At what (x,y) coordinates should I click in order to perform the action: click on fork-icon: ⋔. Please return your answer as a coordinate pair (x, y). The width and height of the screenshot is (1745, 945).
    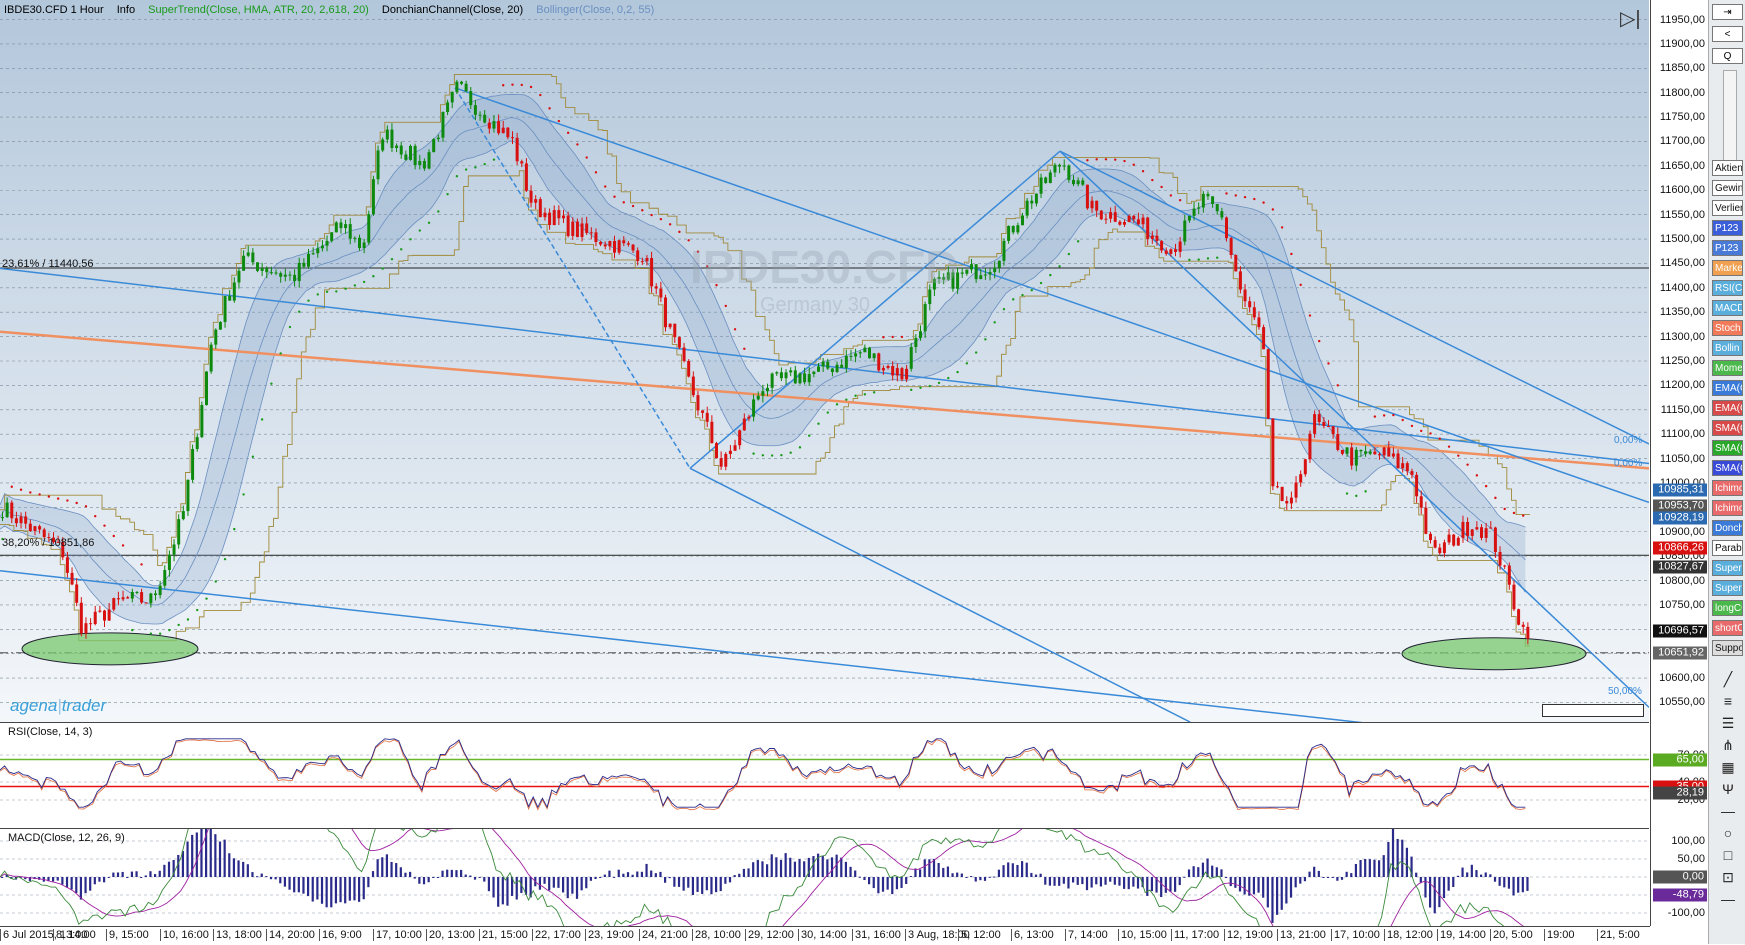
    Looking at the image, I should click on (1728, 745).